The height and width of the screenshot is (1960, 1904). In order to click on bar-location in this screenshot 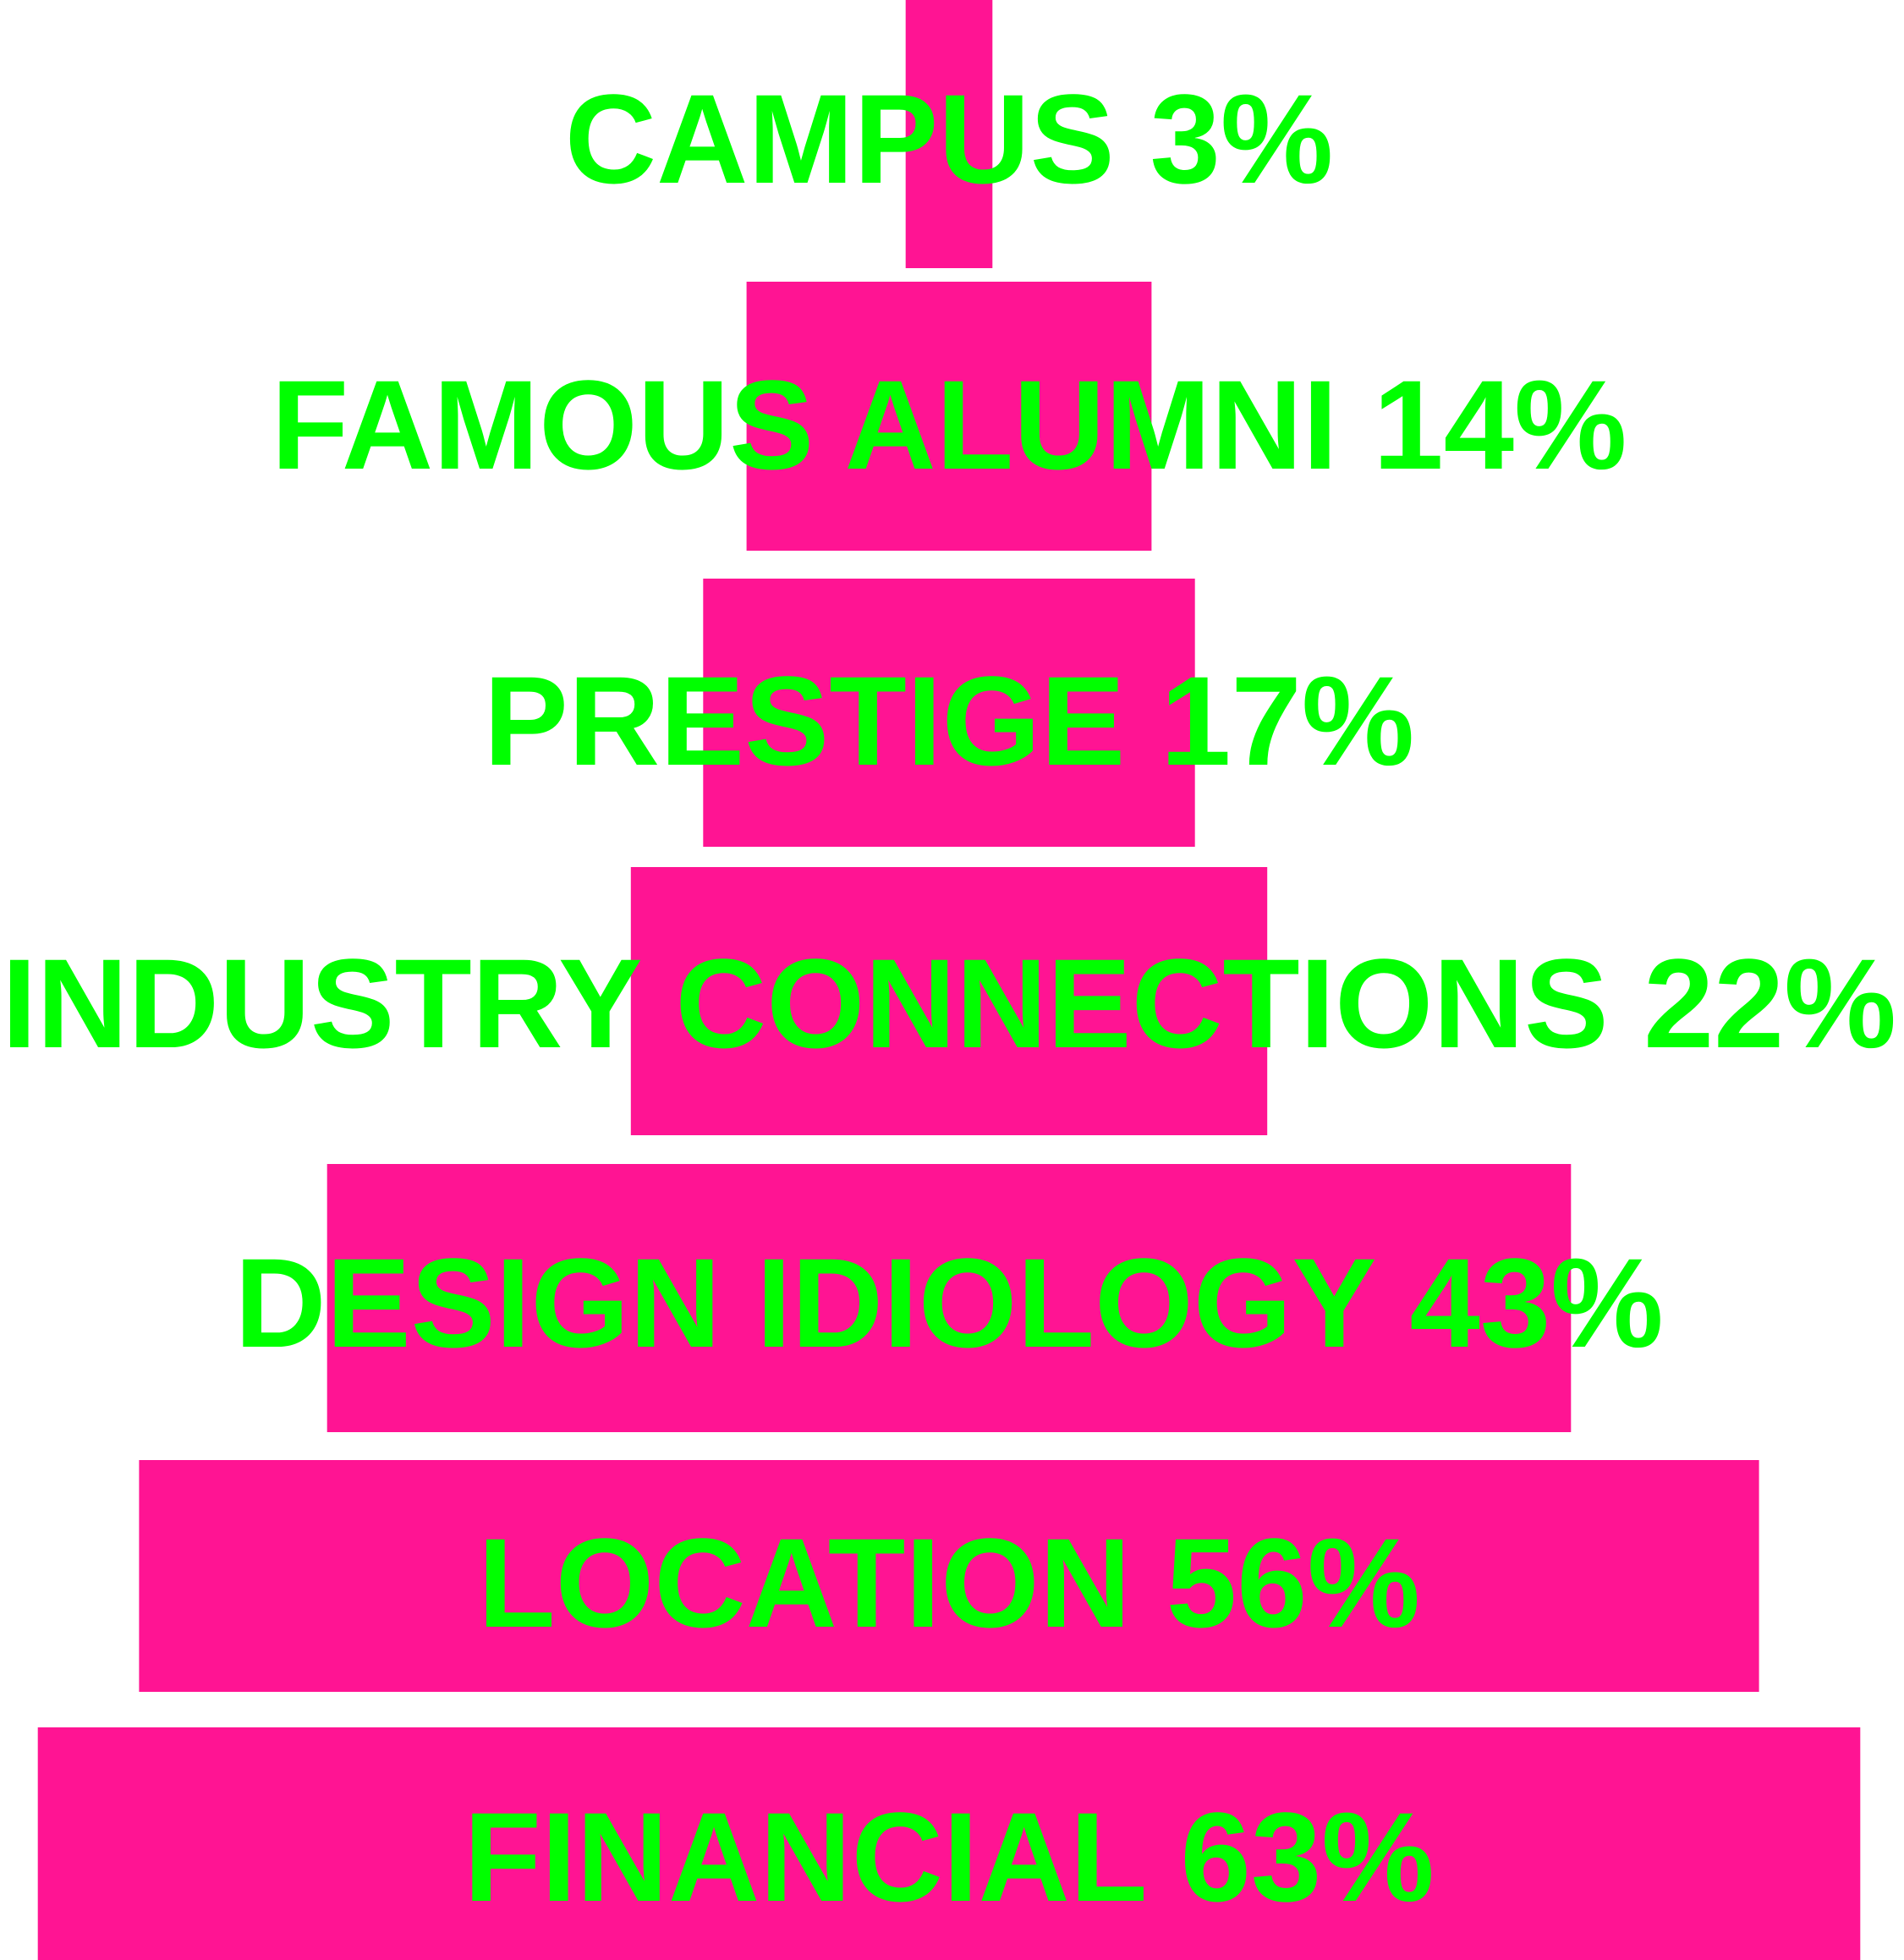, I will do `click(949, 1576)`.